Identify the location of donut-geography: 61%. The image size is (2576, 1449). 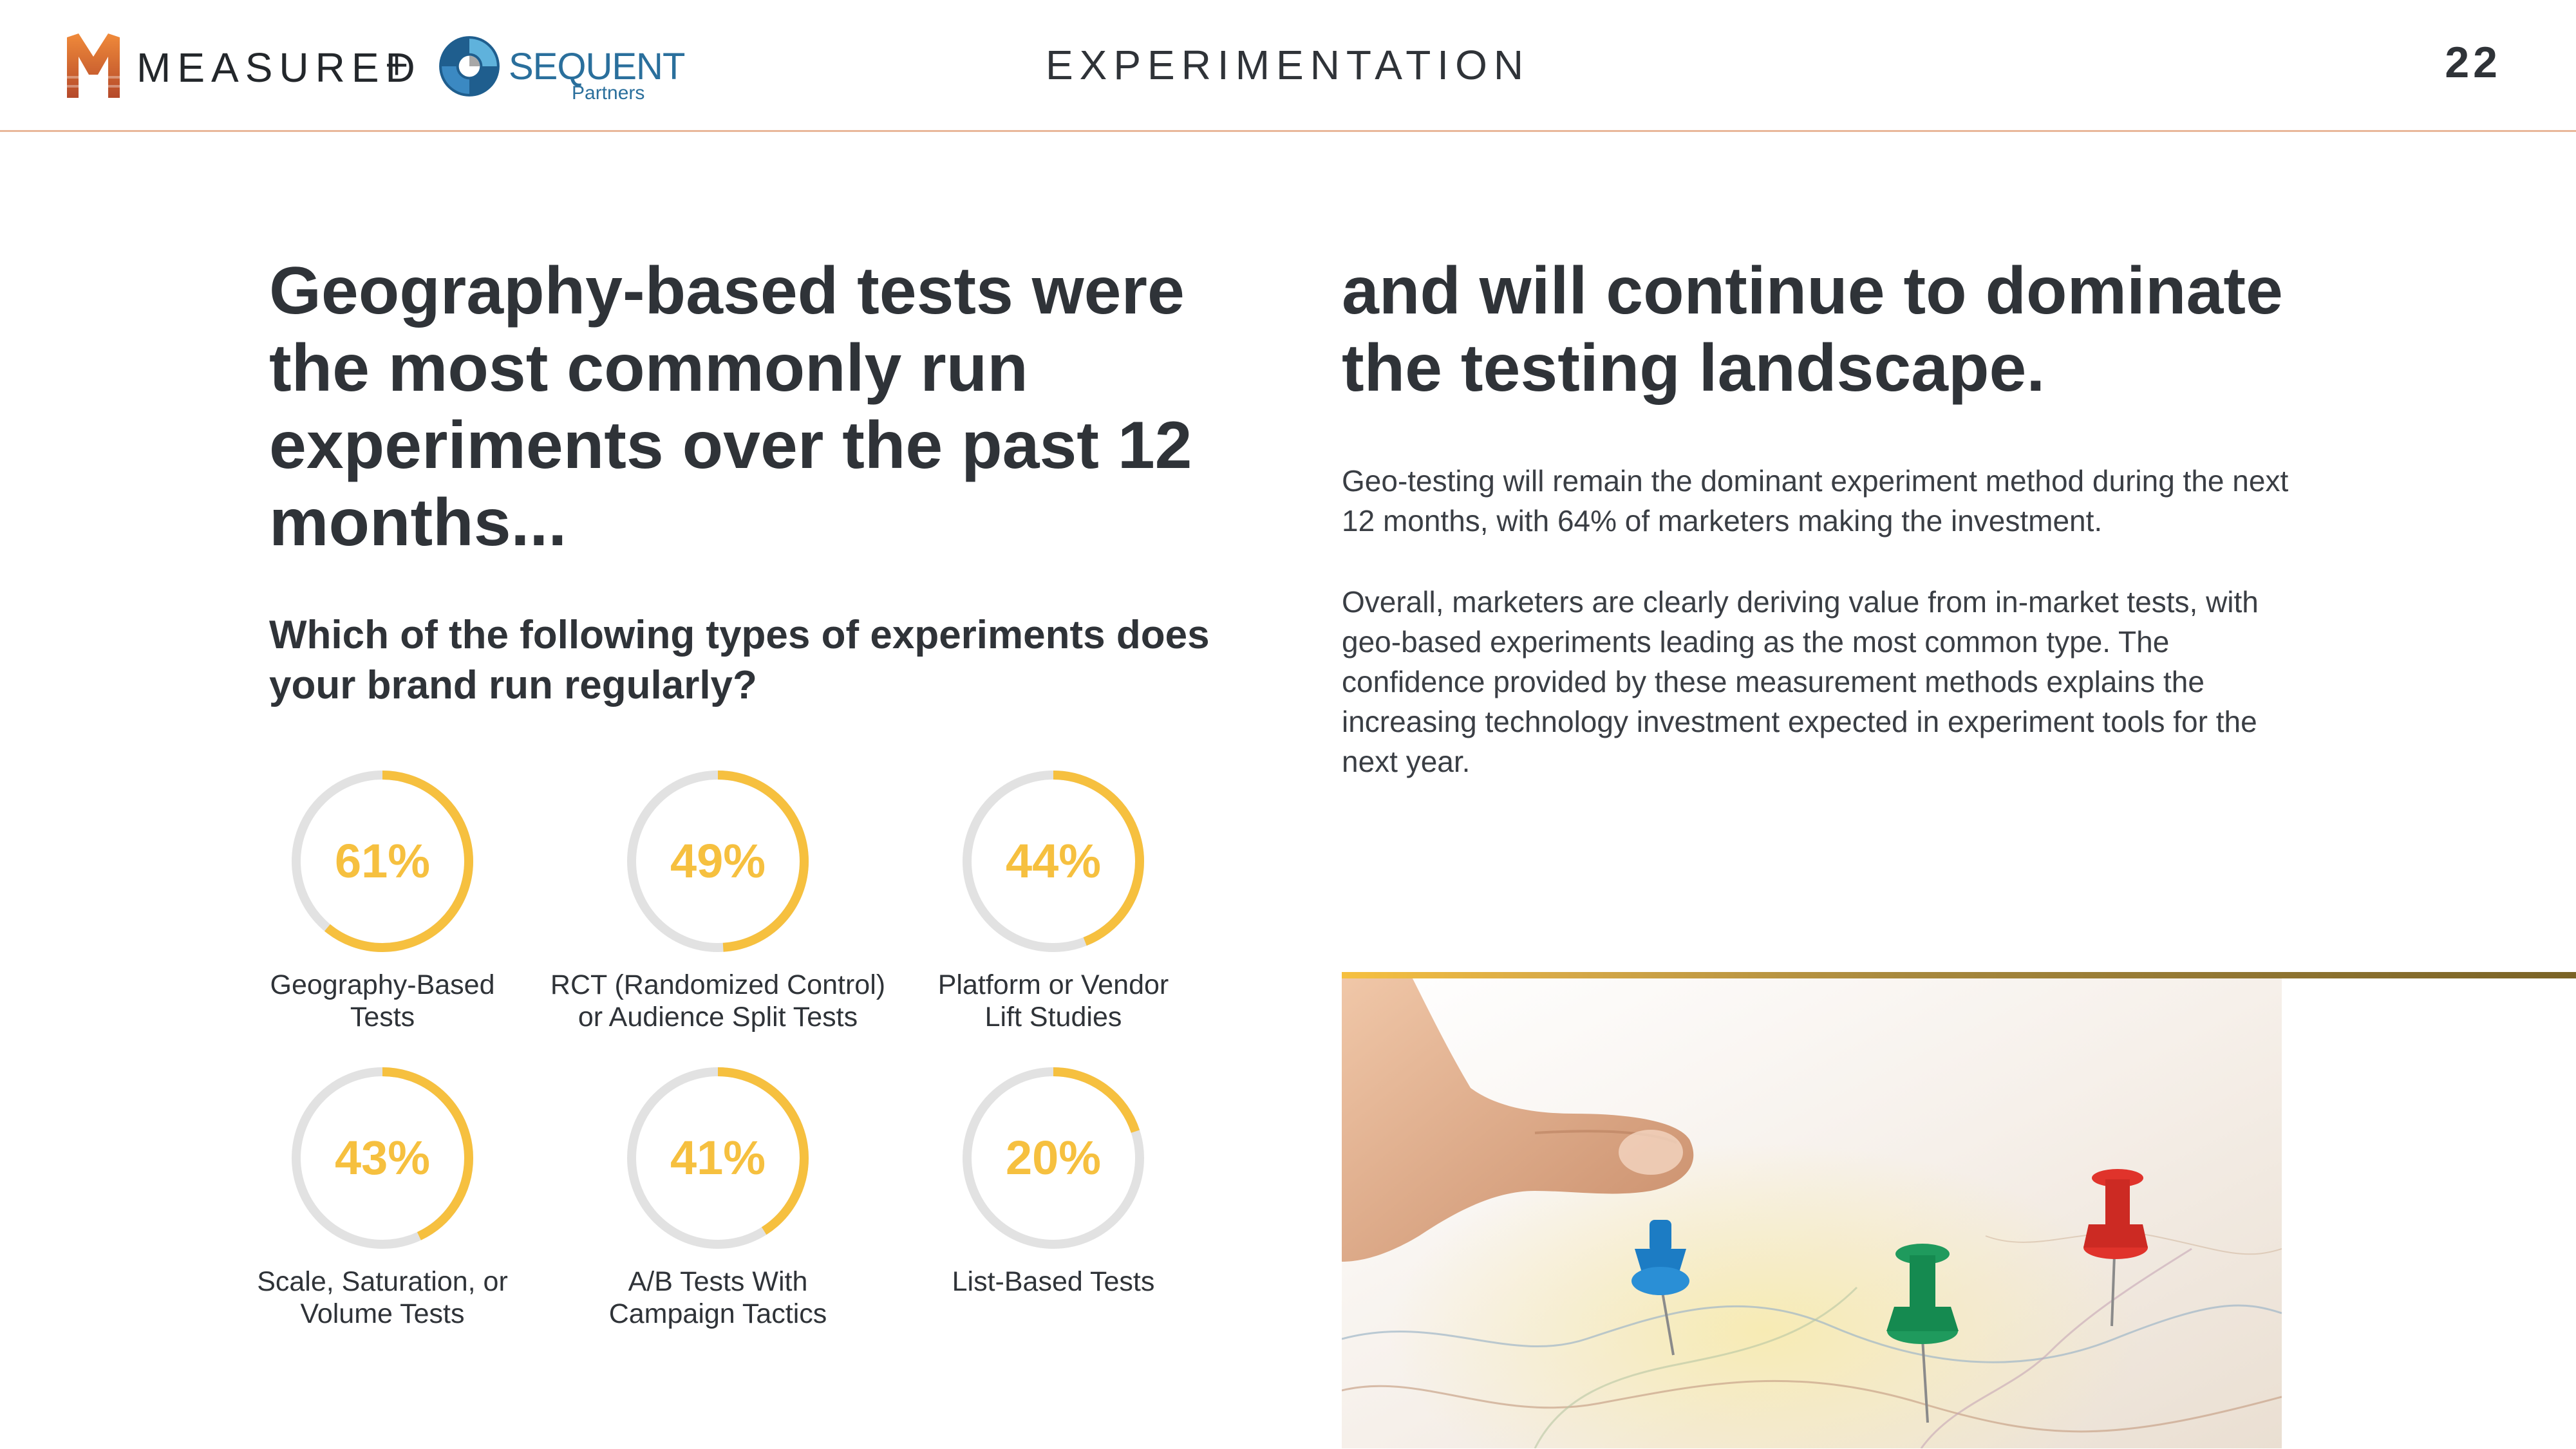
(382, 861).